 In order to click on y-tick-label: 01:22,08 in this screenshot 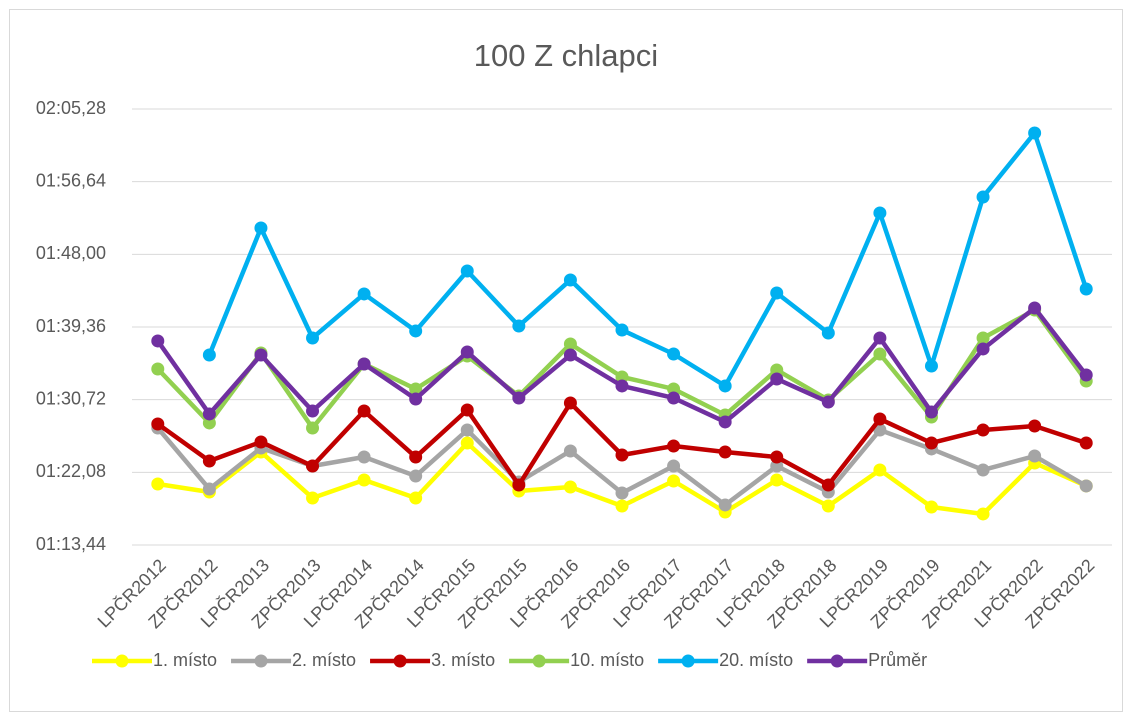, I will do `click(71, 471)`.